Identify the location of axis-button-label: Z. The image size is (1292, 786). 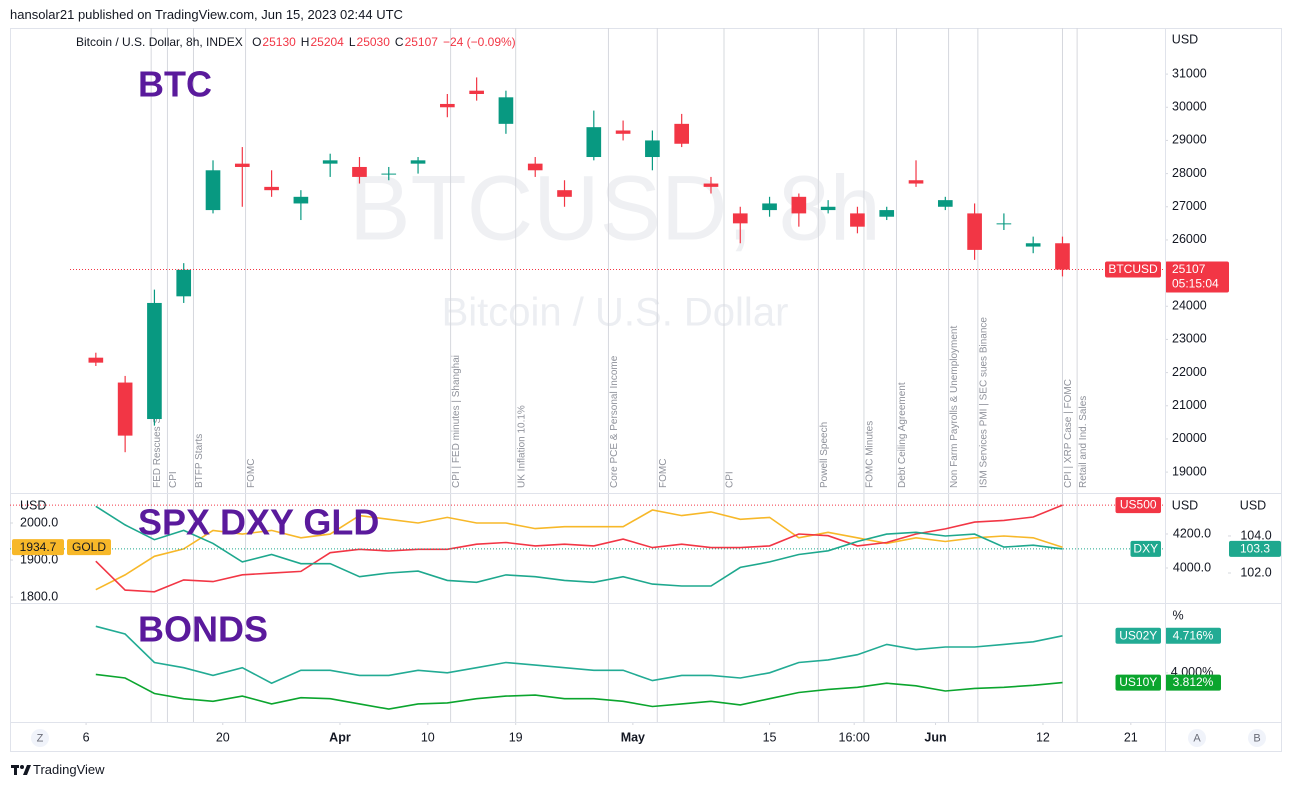
(40, 738).